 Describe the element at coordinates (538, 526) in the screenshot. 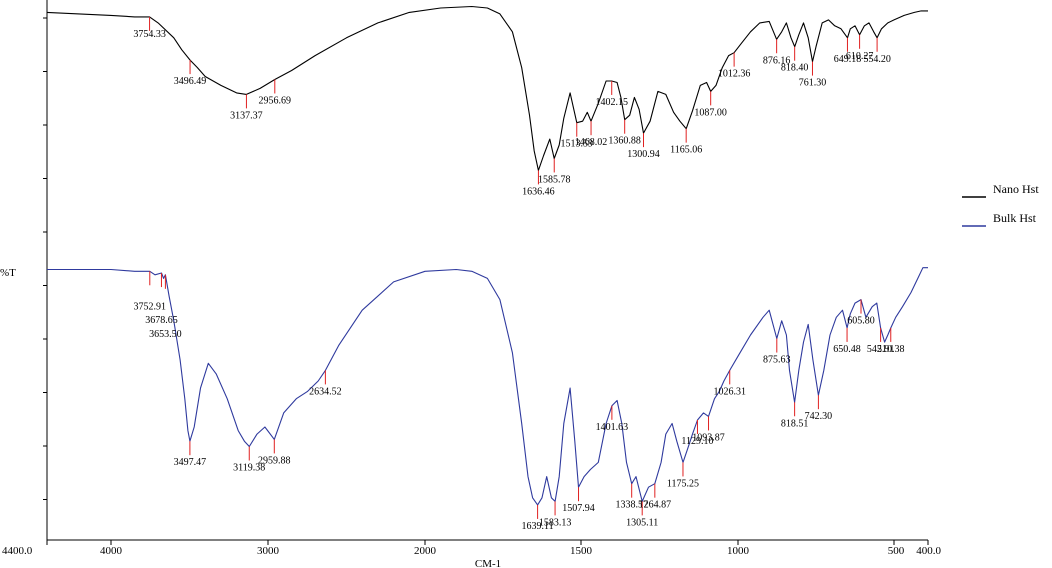

I see `peak-label: 1639.11` at that location.